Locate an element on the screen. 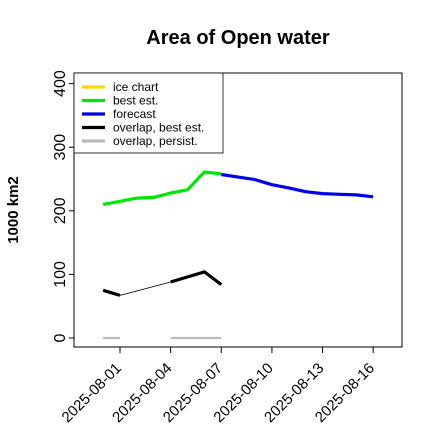 This screenshot has width=440, height=440. series-line-best-est is located at coordinates (162, 188).